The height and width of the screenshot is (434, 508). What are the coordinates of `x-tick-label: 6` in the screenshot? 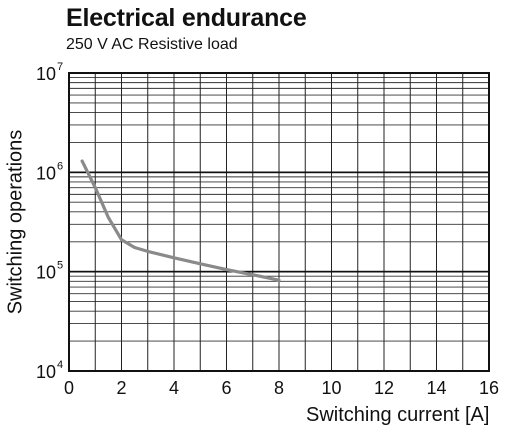 It's located at (226, 388).